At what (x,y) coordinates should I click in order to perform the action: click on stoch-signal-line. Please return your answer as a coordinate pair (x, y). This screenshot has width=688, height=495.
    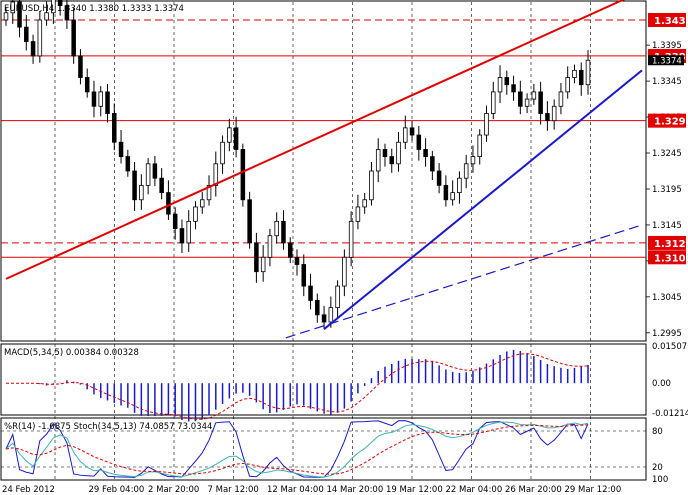
    Looking at the image, I should click on (297, 449).